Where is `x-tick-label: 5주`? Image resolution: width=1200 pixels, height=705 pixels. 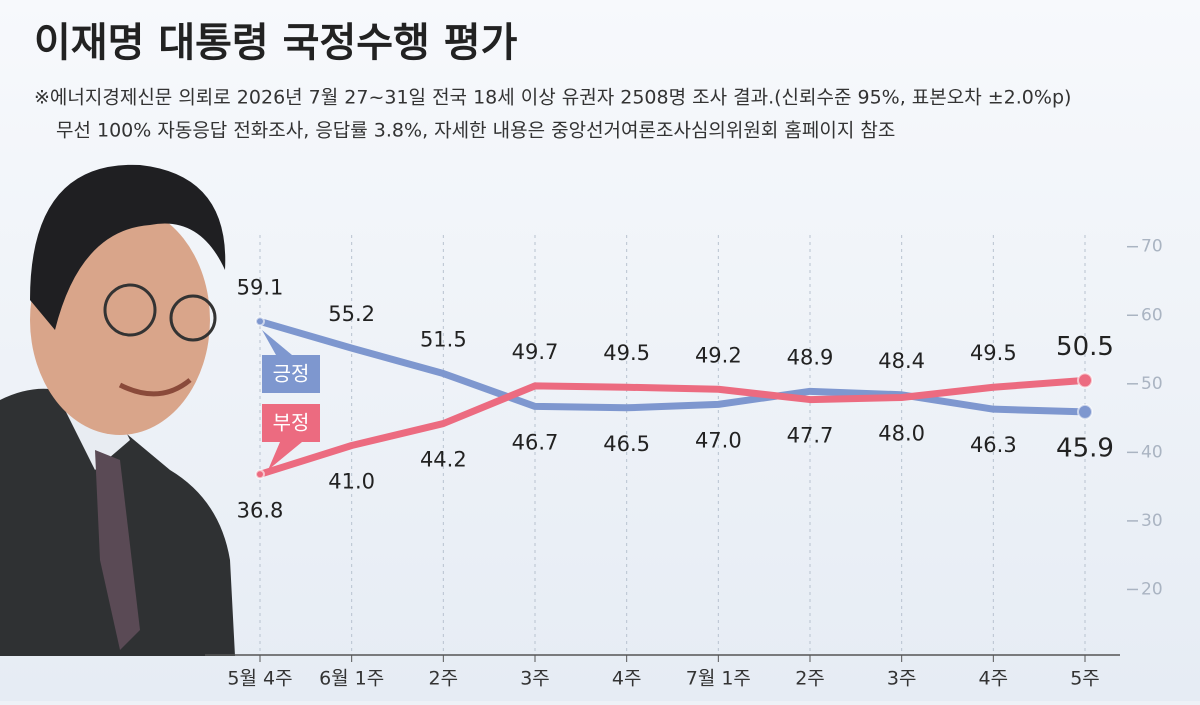 x-tick-label: 5주 is located at coordinates (1085, 679).